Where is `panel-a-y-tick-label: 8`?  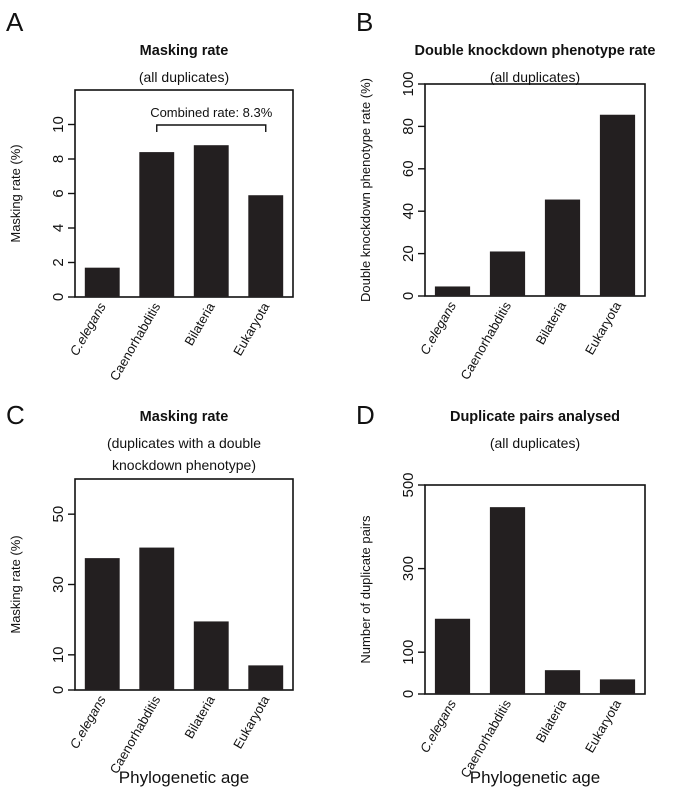
panel-a-y-tick-label: 8 is located at coordinates (58, 159).